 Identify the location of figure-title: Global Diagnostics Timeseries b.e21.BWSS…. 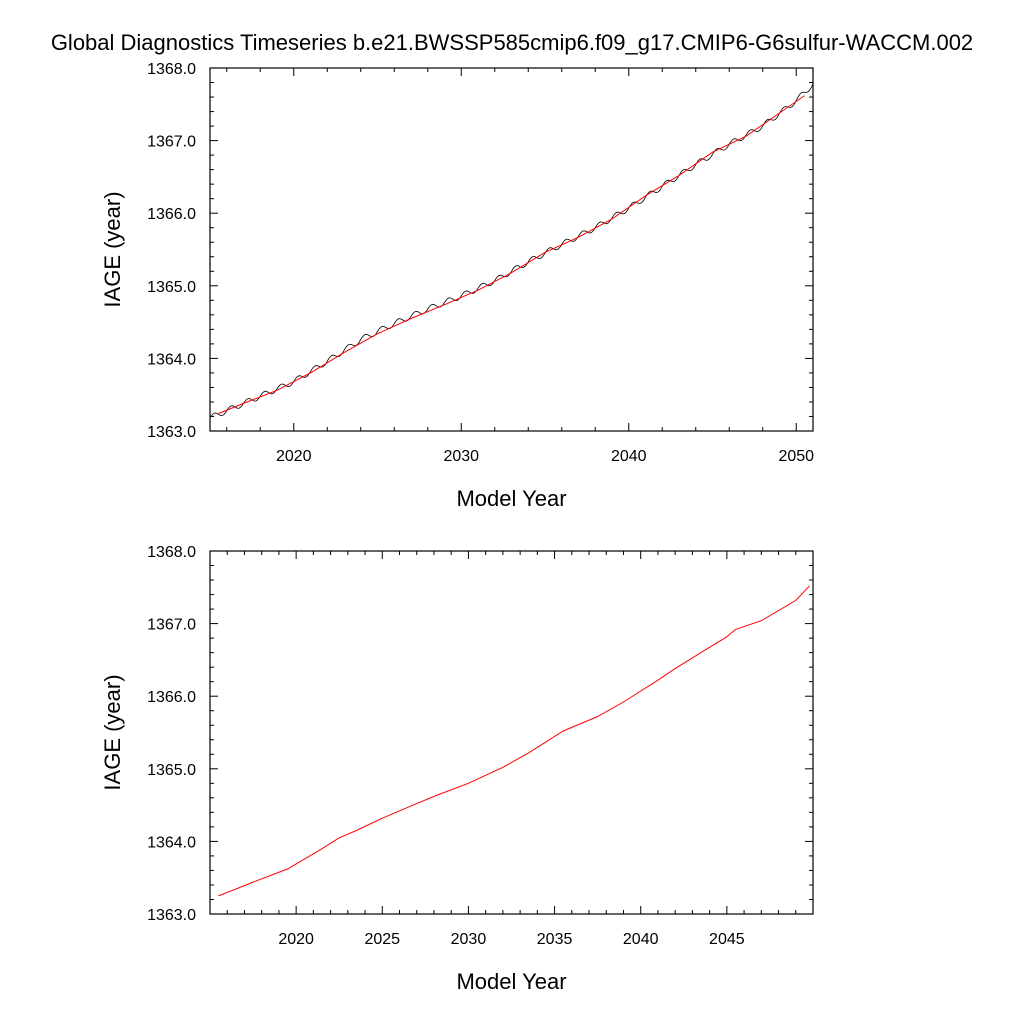
(512, 42).